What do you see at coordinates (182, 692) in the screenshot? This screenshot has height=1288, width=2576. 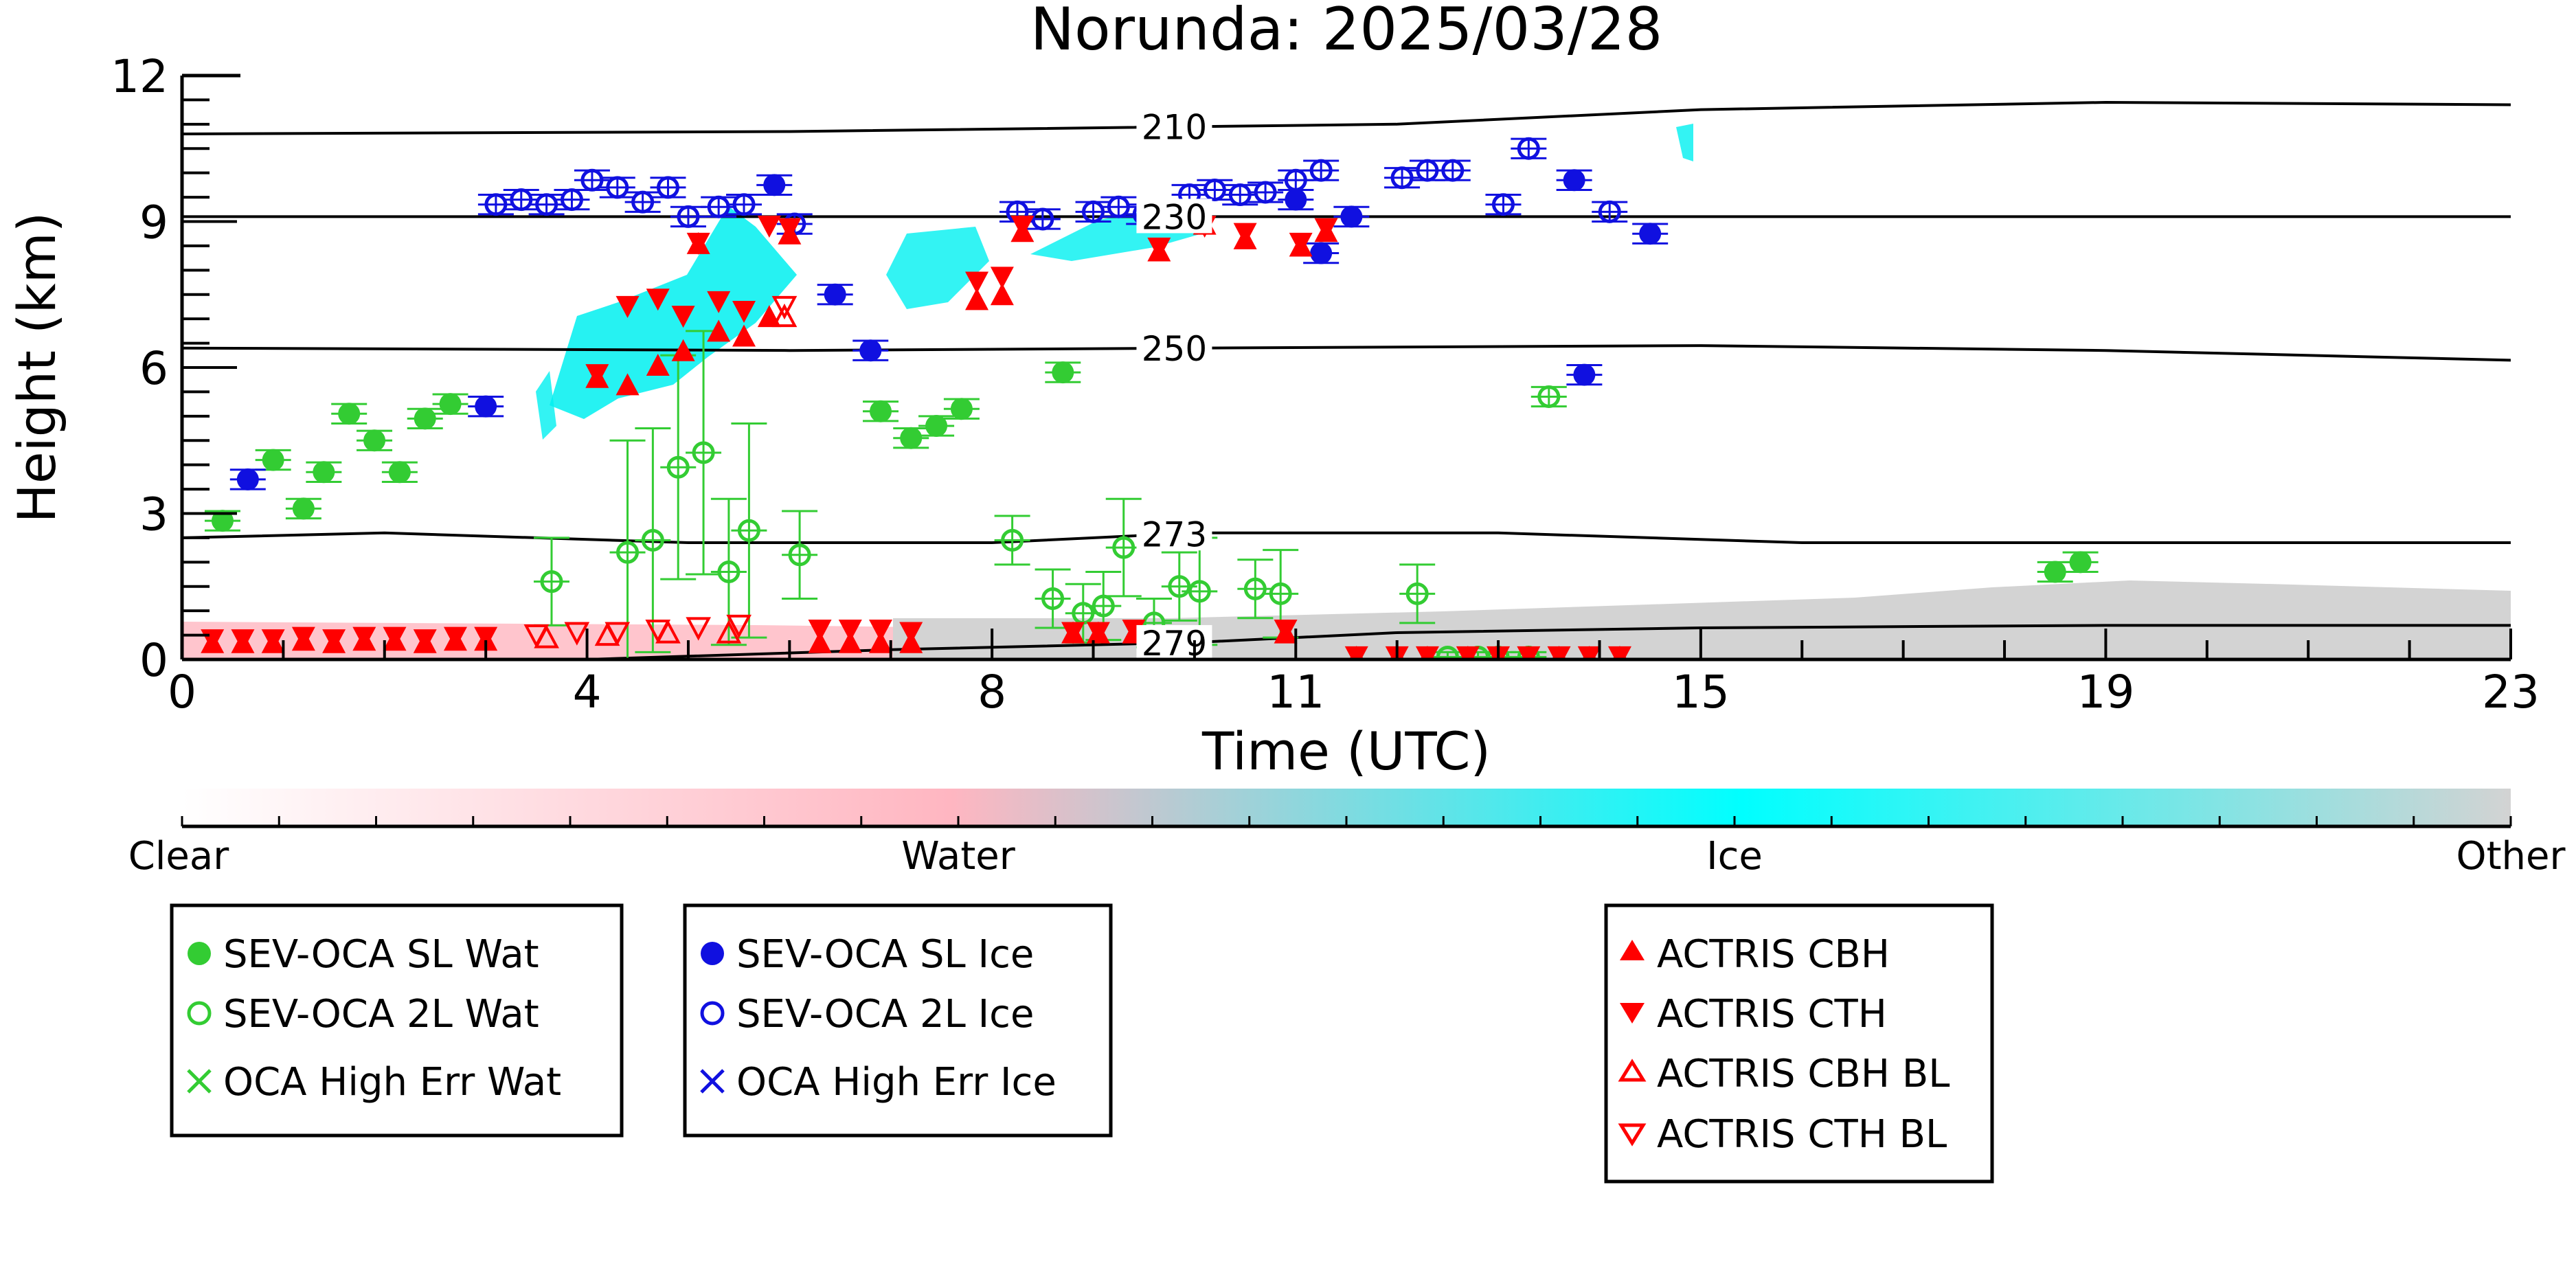 I see `x-tick-label-0: 0` at bounding box center [182, 692].